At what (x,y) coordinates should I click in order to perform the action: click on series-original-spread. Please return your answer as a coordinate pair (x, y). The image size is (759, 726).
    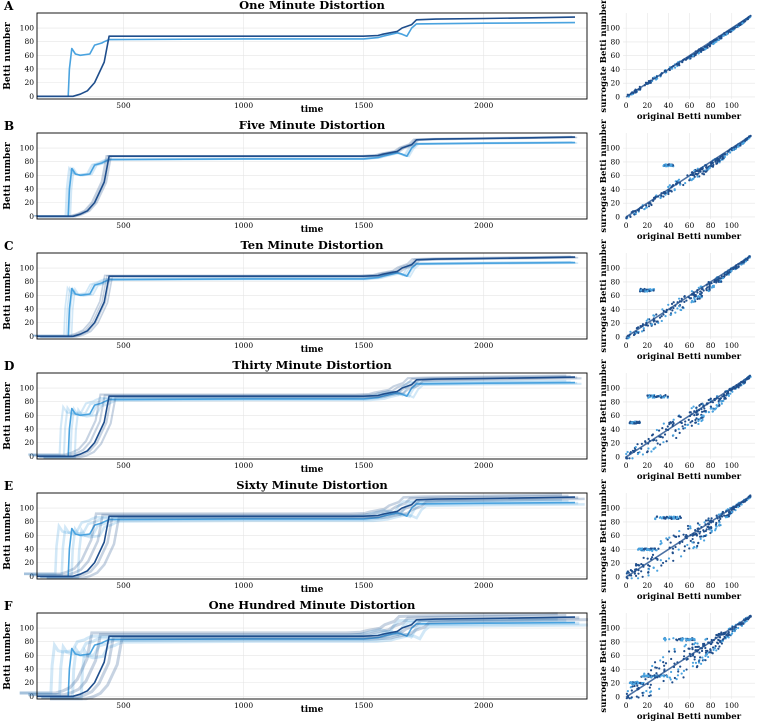
    Looking at the image, I should click on (303, 176).